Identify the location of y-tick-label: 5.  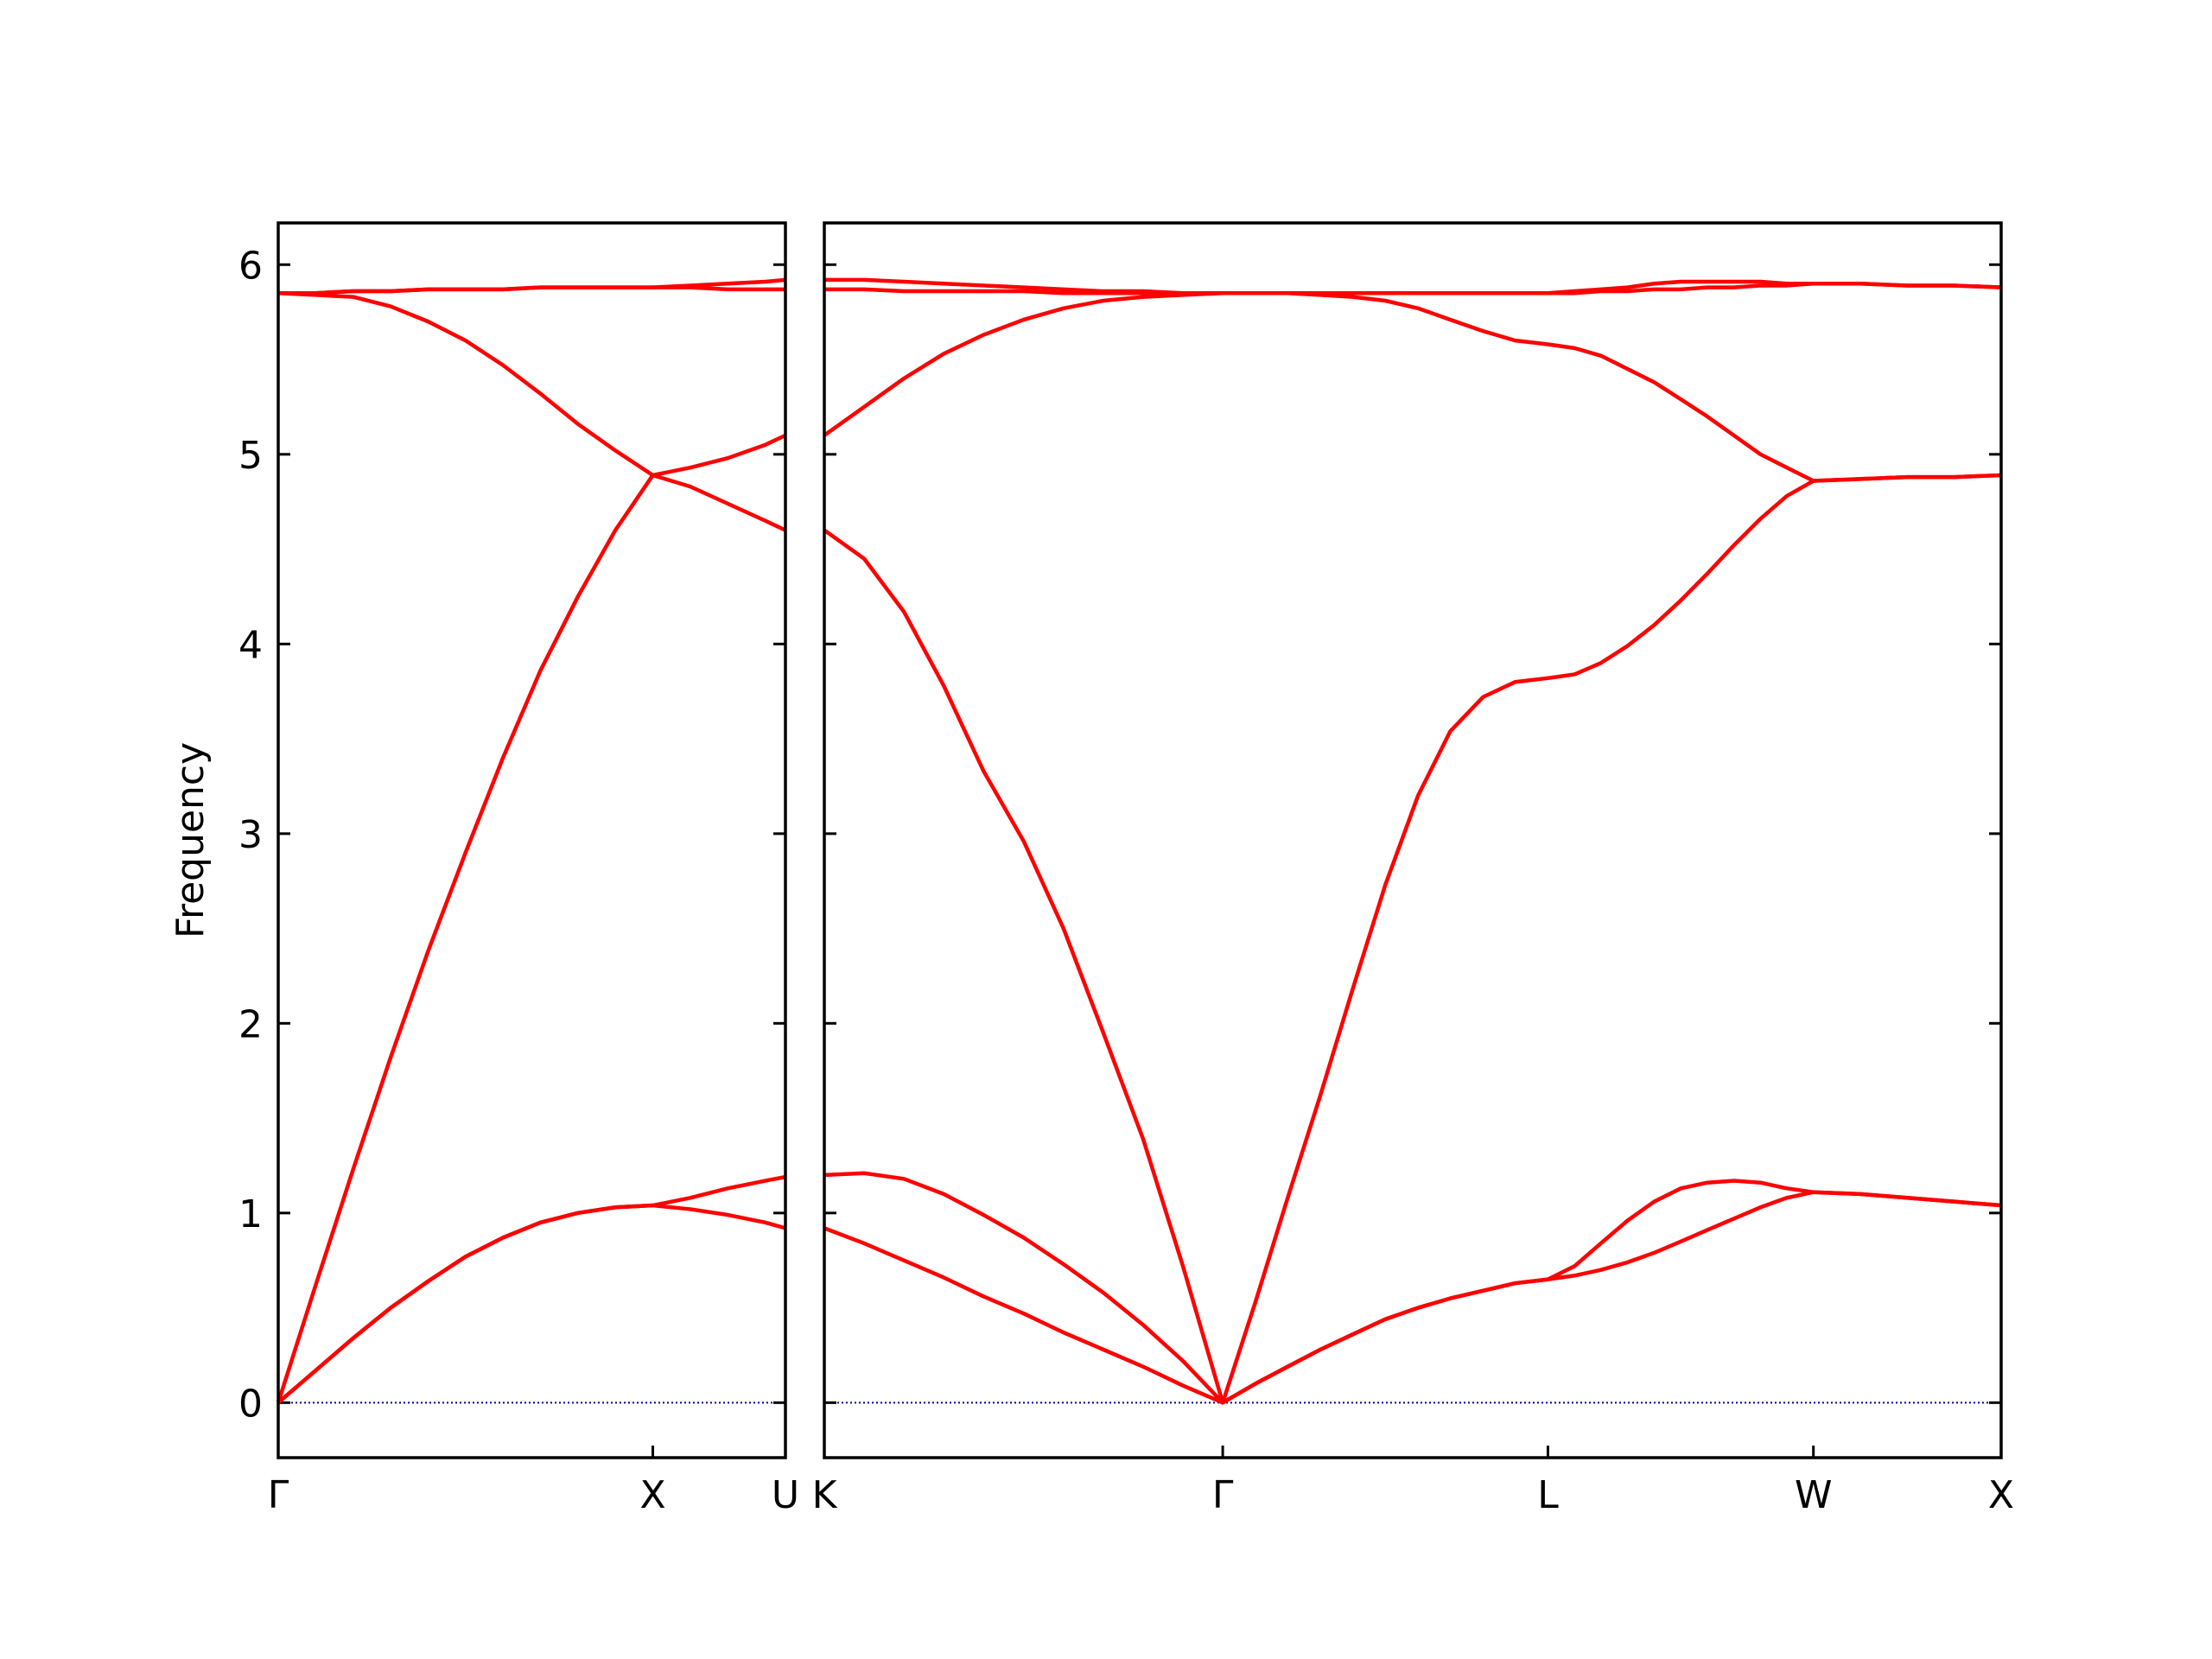
(250, 456).